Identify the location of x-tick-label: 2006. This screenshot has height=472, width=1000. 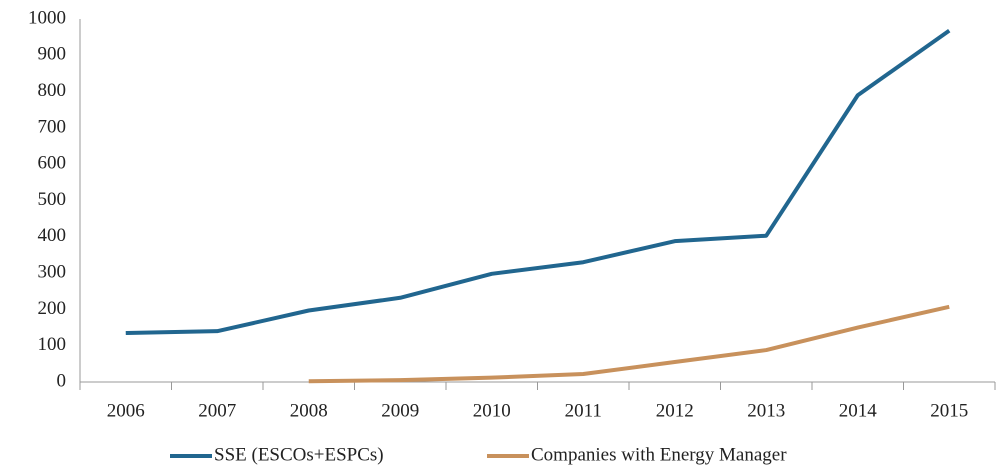
(126, 410).